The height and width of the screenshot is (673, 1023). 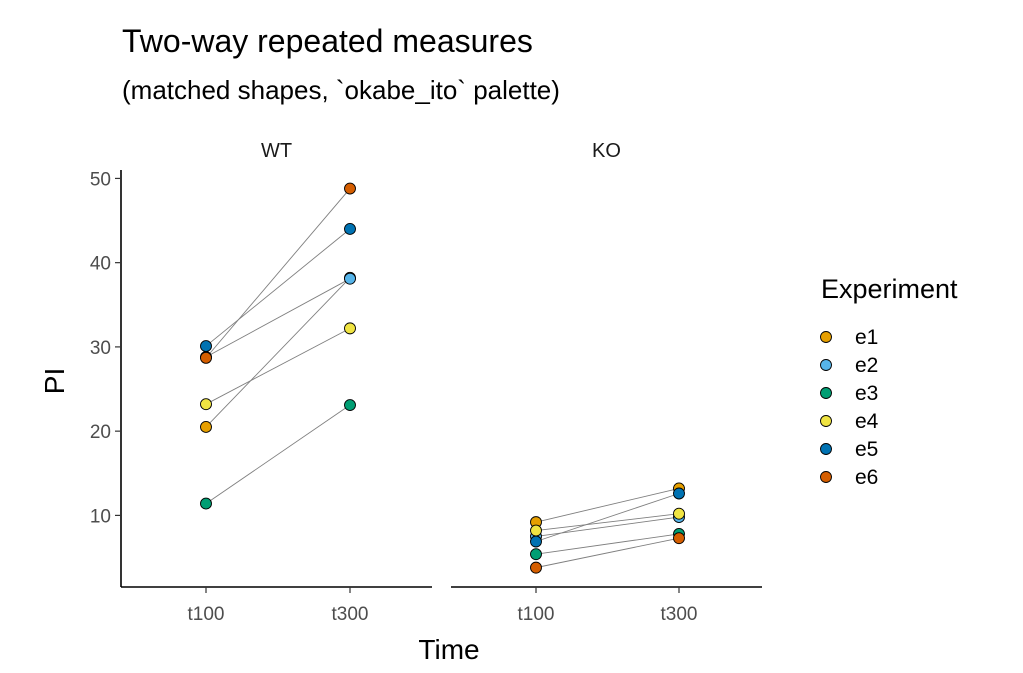 What do you see at coordinates (866, 393) in the screenshot?
I see `legend-label: e3` at bounding box center [866, 393].